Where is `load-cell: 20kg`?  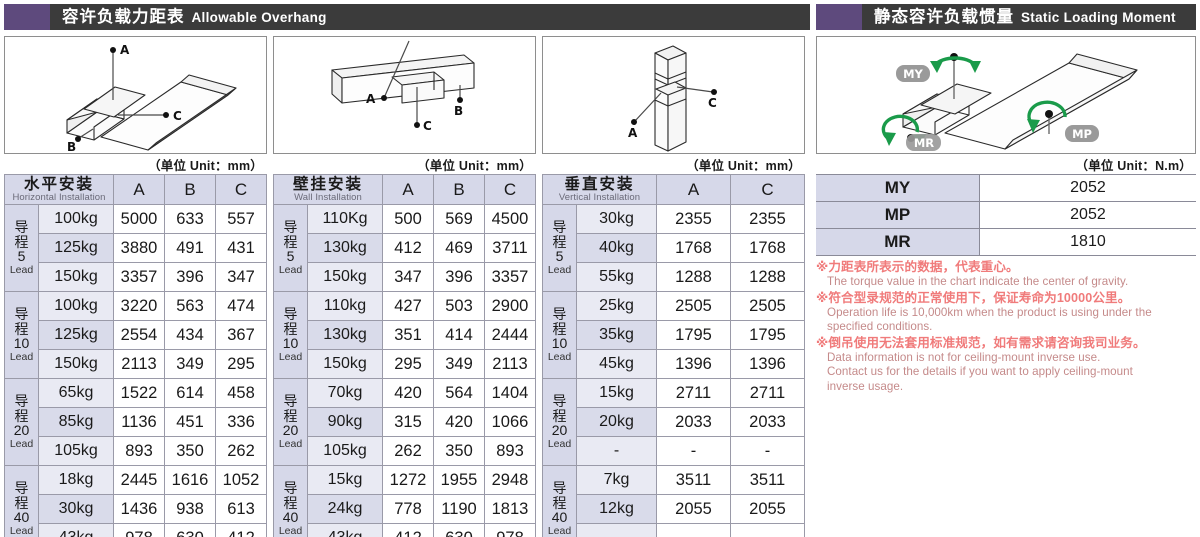
load-cell: 20kg is located at coordinates (616, 422).